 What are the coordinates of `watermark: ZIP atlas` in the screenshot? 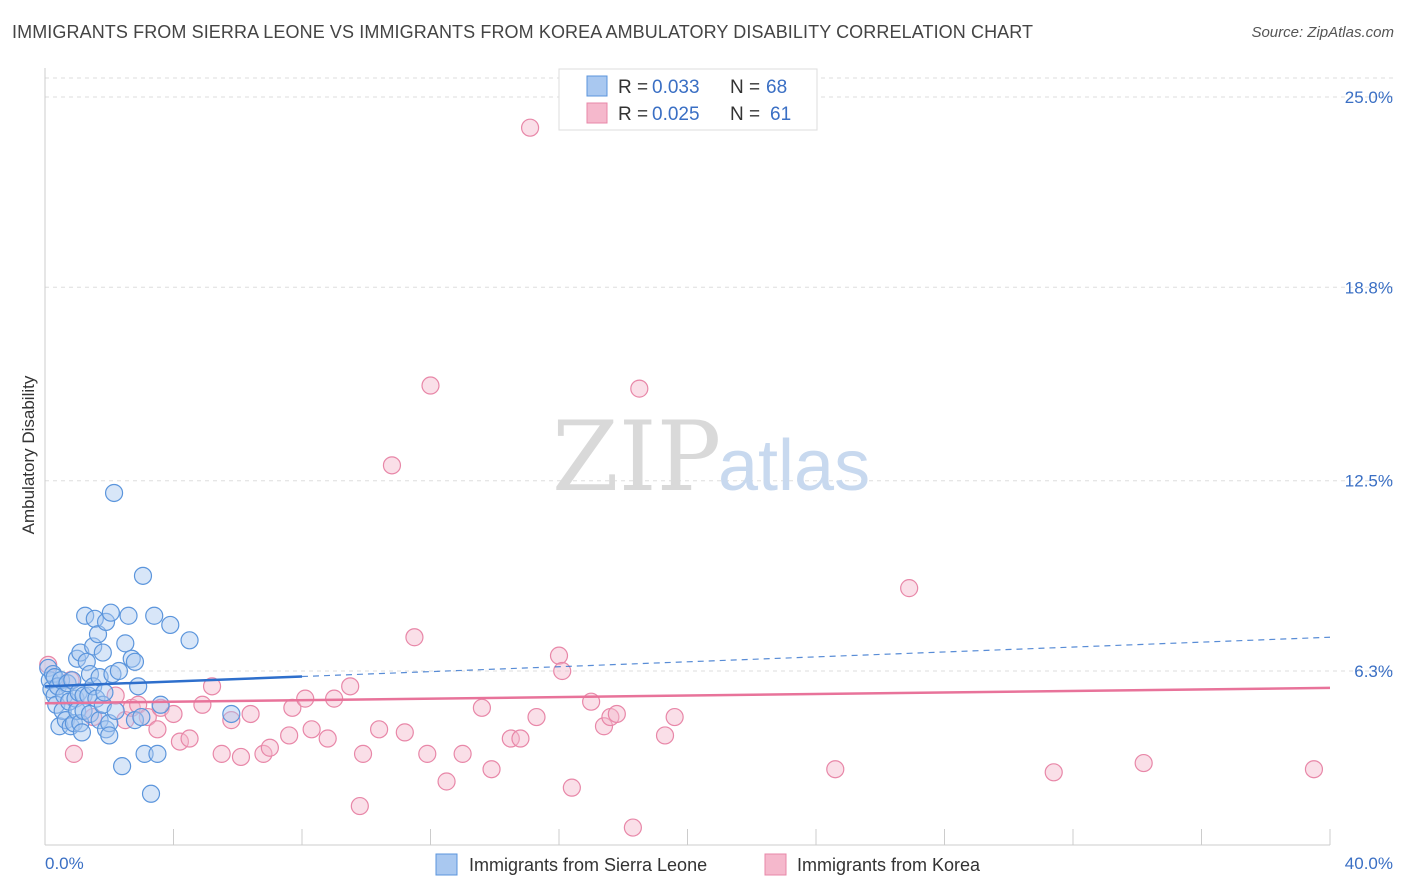 It's located at (711, 457).